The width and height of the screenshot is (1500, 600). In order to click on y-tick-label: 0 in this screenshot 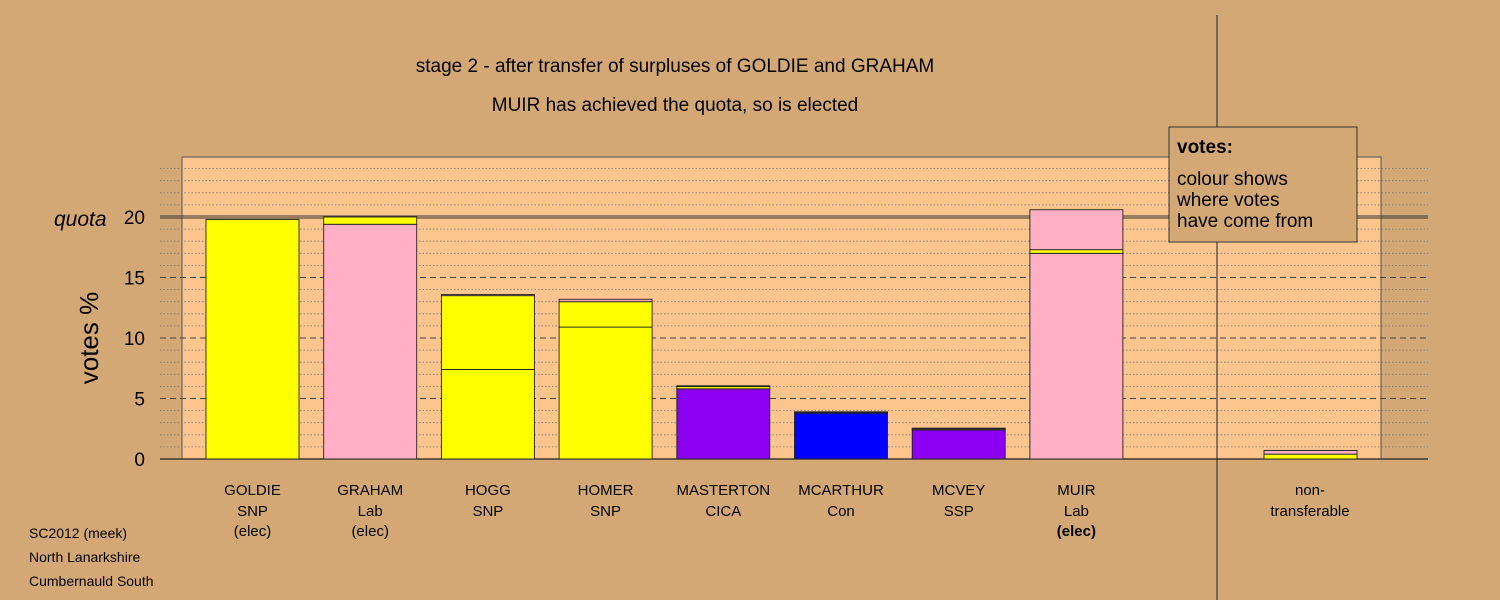, I will do `click(139, 460)`.